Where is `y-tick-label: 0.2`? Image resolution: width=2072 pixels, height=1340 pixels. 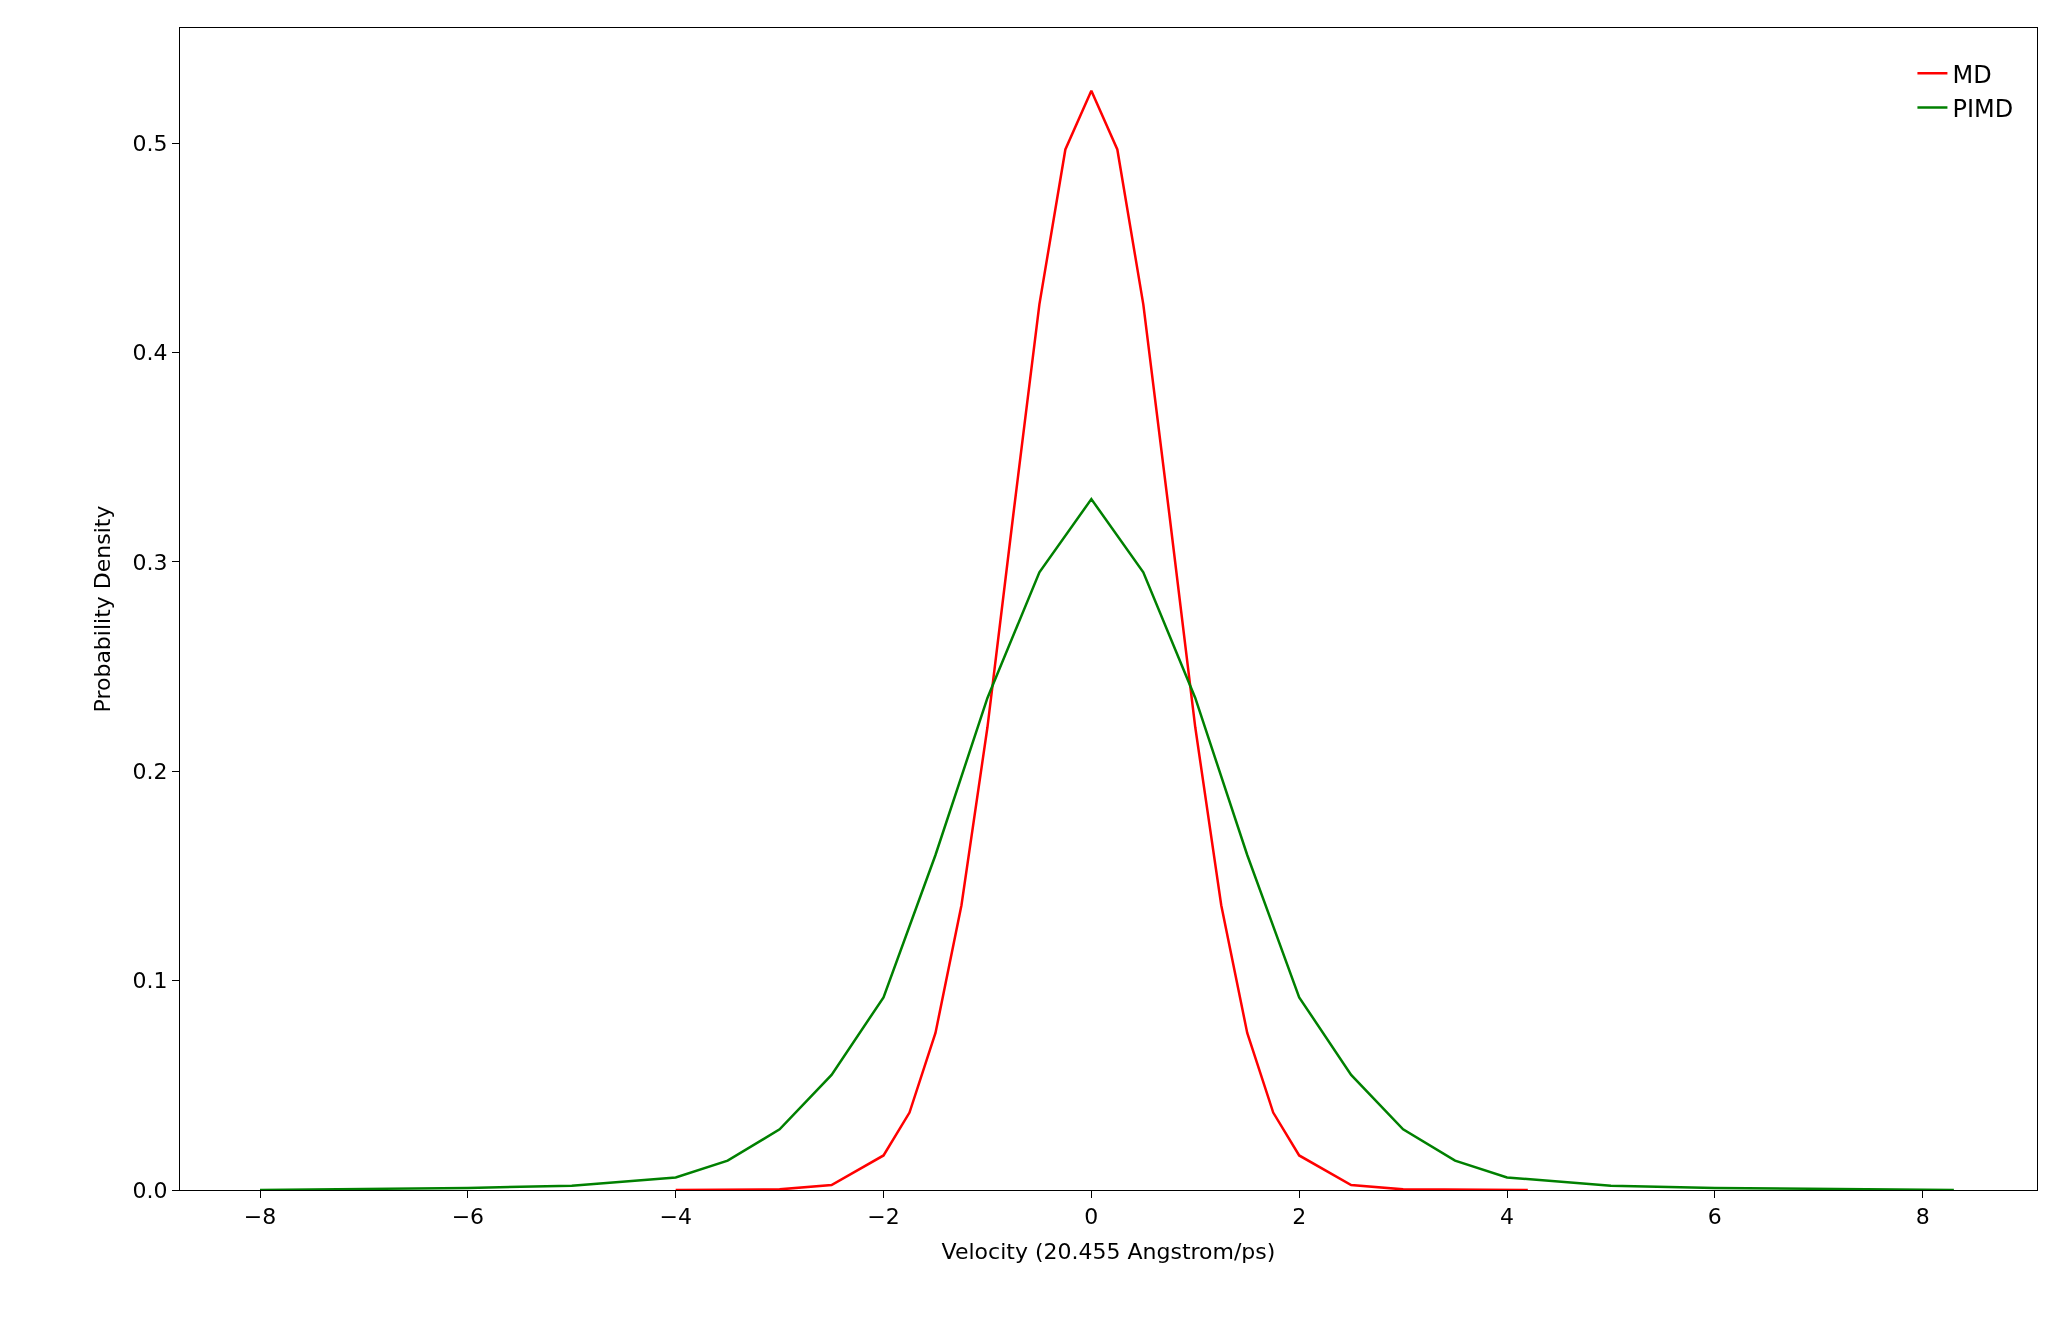 y-tick-label: 0.2 is located at coordinates (150, 771).